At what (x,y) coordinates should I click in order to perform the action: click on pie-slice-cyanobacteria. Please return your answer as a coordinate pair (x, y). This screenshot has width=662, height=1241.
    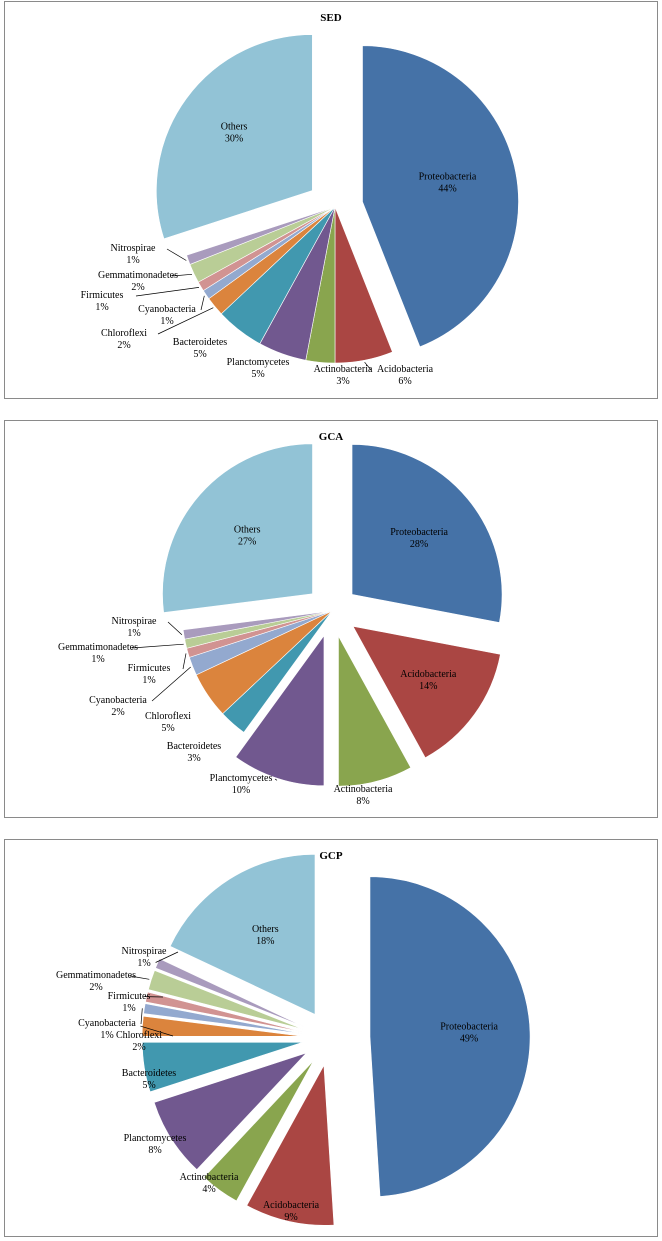
    Looking at the image, I should click on (223, 1018).